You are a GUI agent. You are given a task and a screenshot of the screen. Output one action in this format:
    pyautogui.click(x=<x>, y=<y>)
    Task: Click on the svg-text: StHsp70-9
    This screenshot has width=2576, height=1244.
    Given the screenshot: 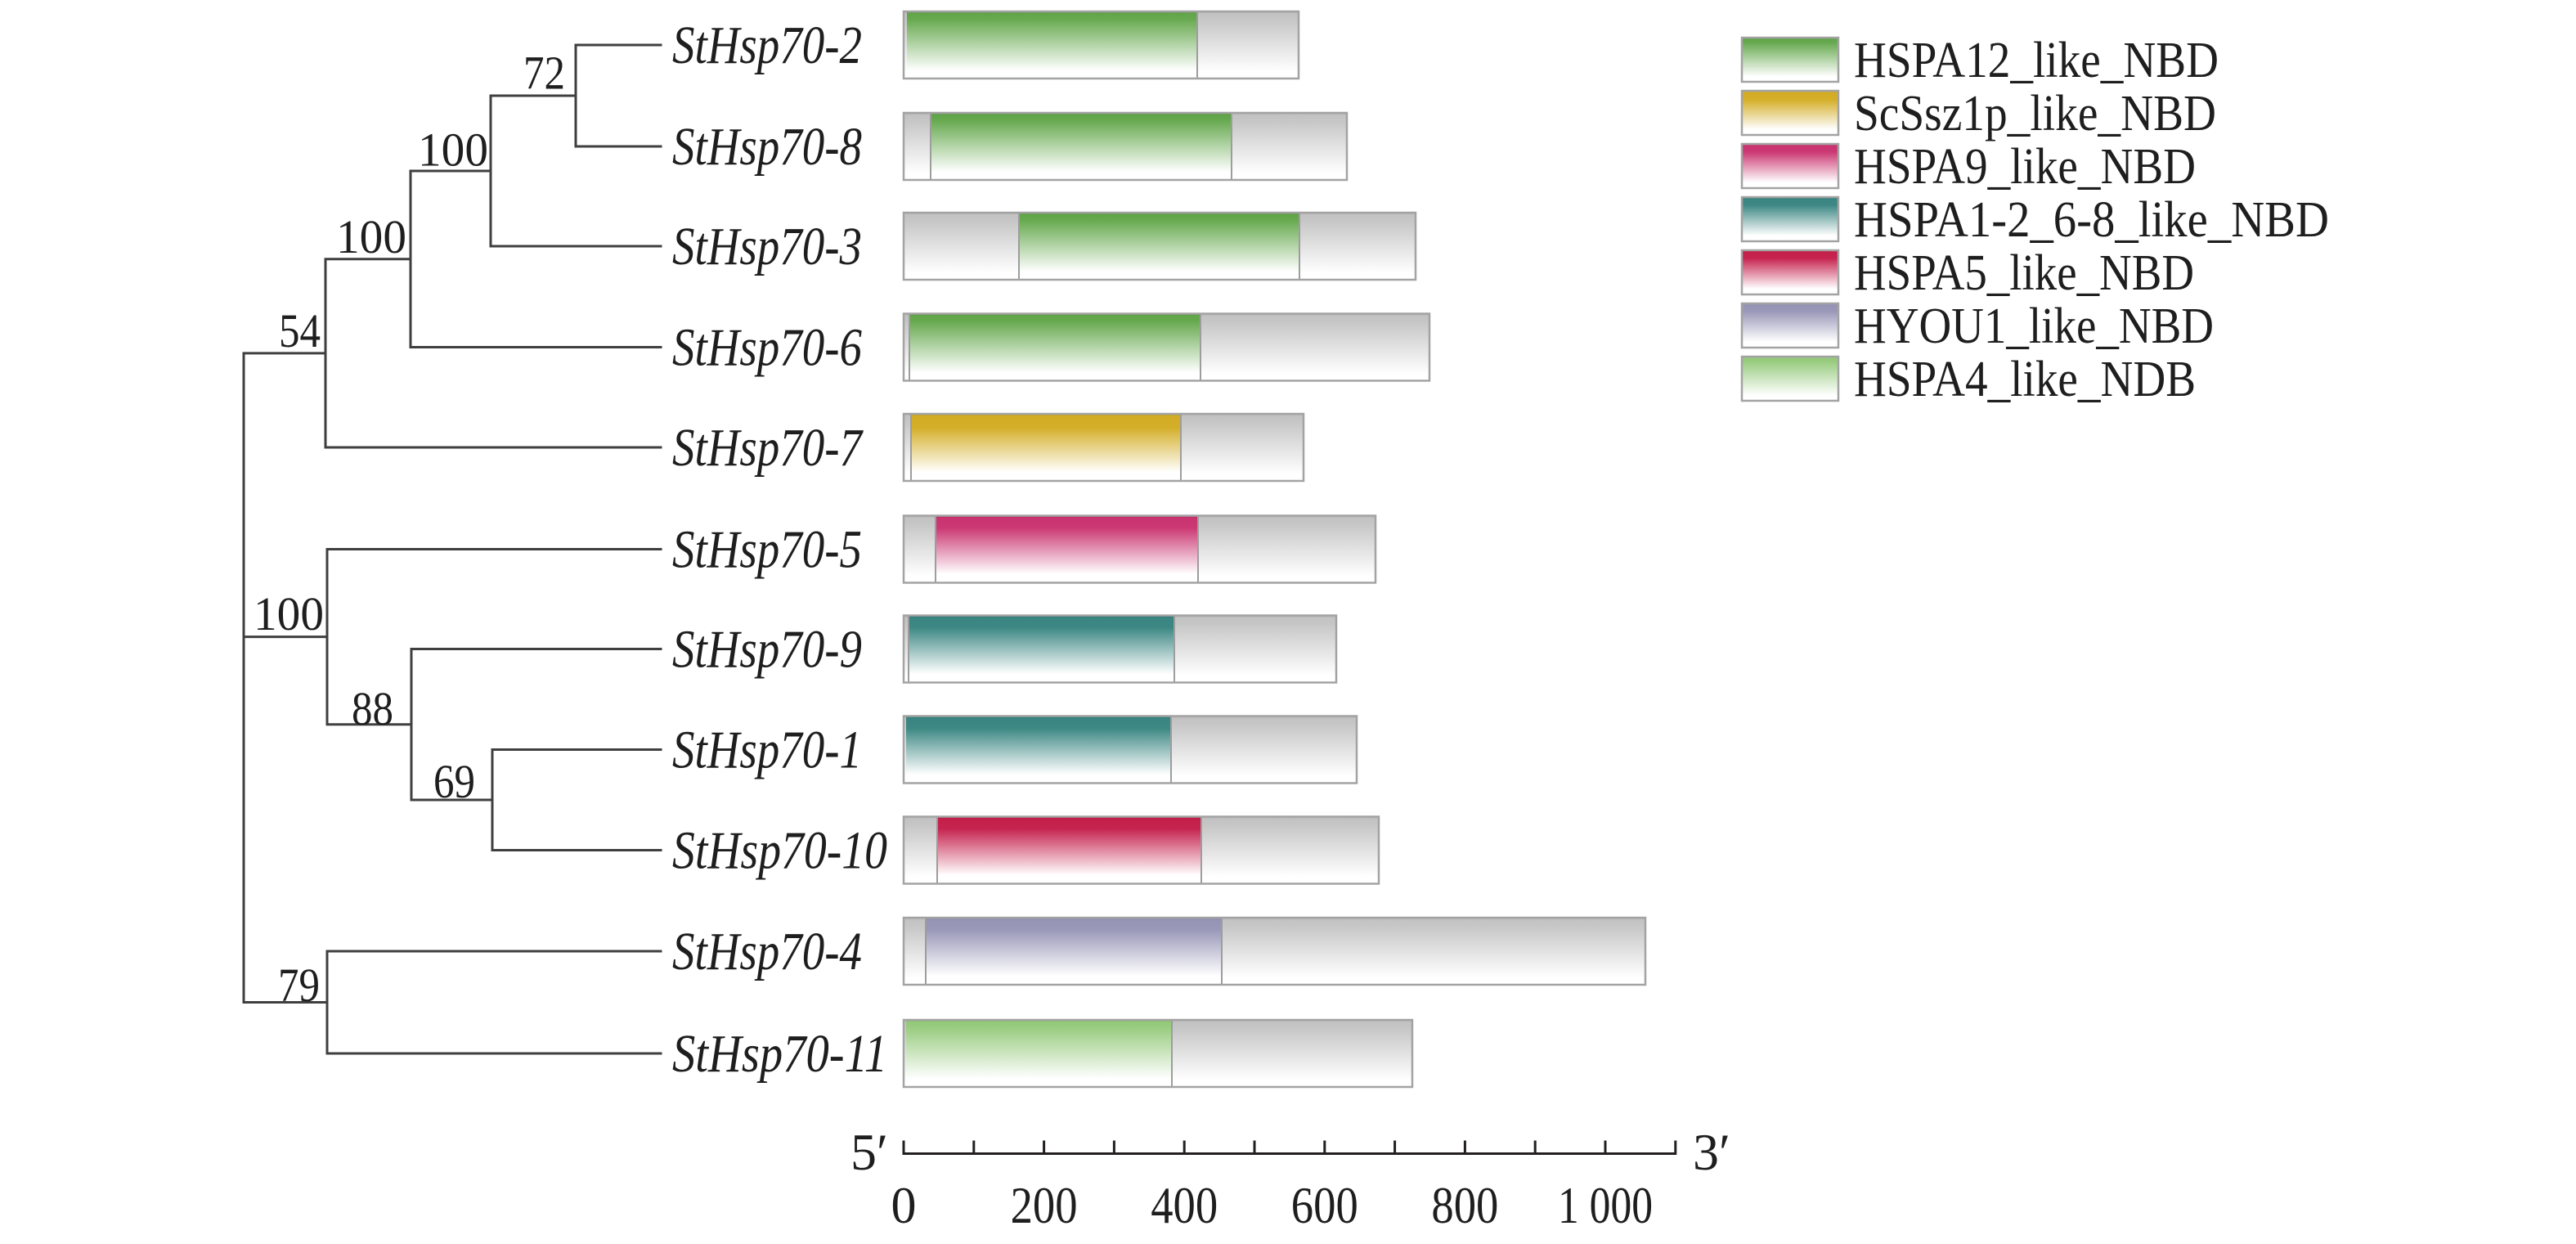 What is the action you would take?
    pyautogui.click(x=767, y=650)
    